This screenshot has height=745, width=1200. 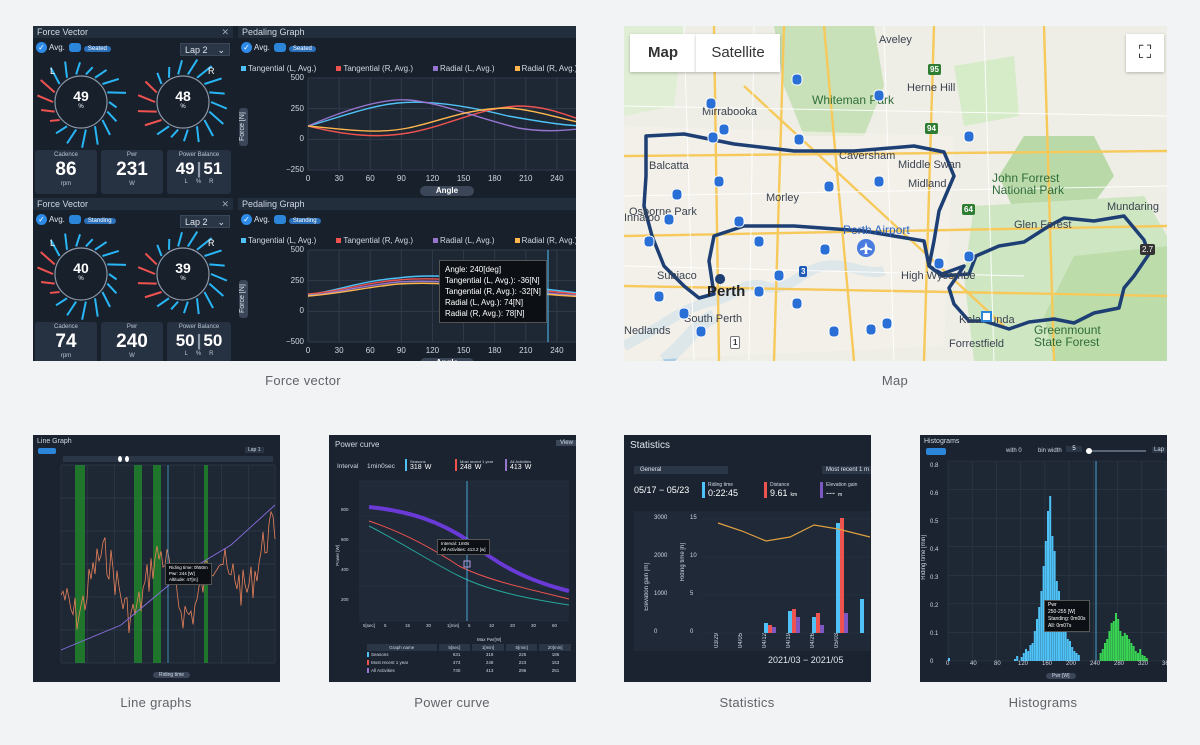 What do you see at coordinates (841, 493) in the screenshot?
I see `elevation-gain-value-row: --- m` at bounding box center [841, 493].